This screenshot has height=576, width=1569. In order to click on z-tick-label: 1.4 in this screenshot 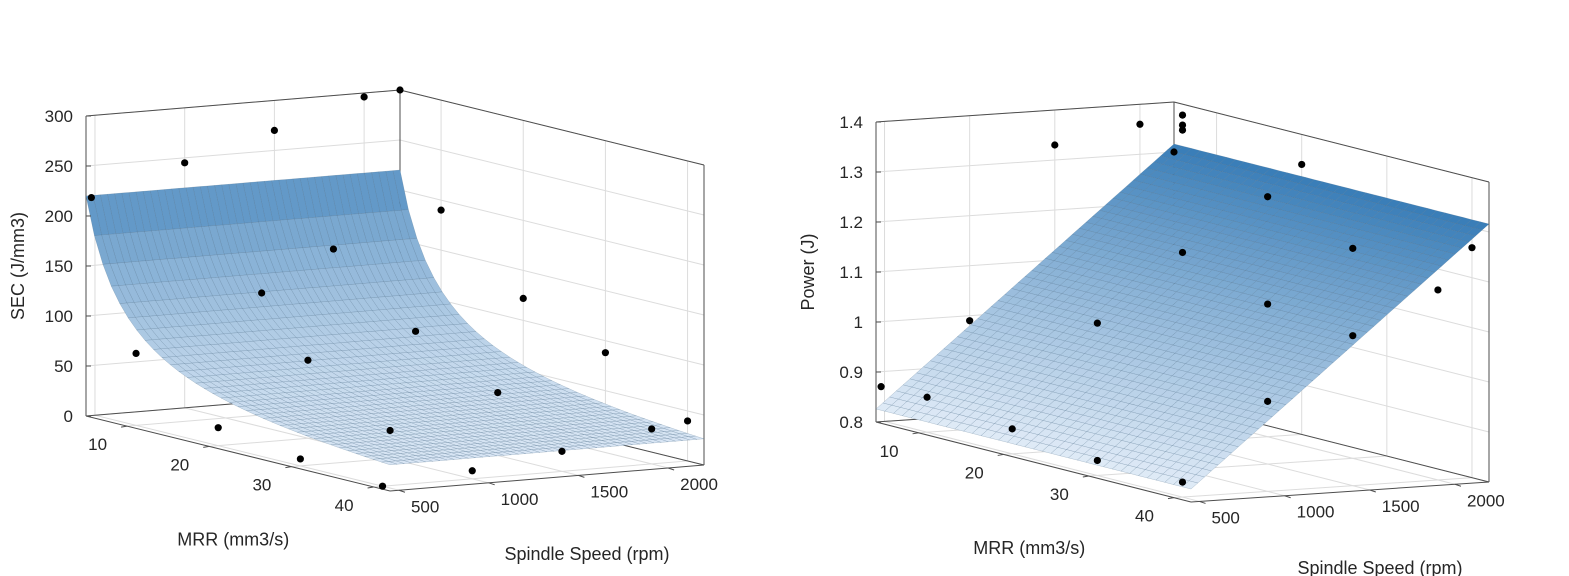, I will do `click(851, 122)`.